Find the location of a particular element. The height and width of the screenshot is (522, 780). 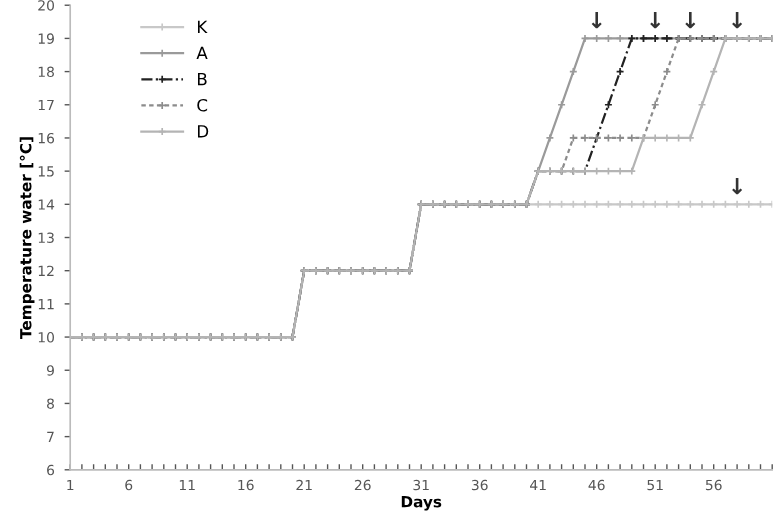

legend-label: C is located at coordinates (202, 105).